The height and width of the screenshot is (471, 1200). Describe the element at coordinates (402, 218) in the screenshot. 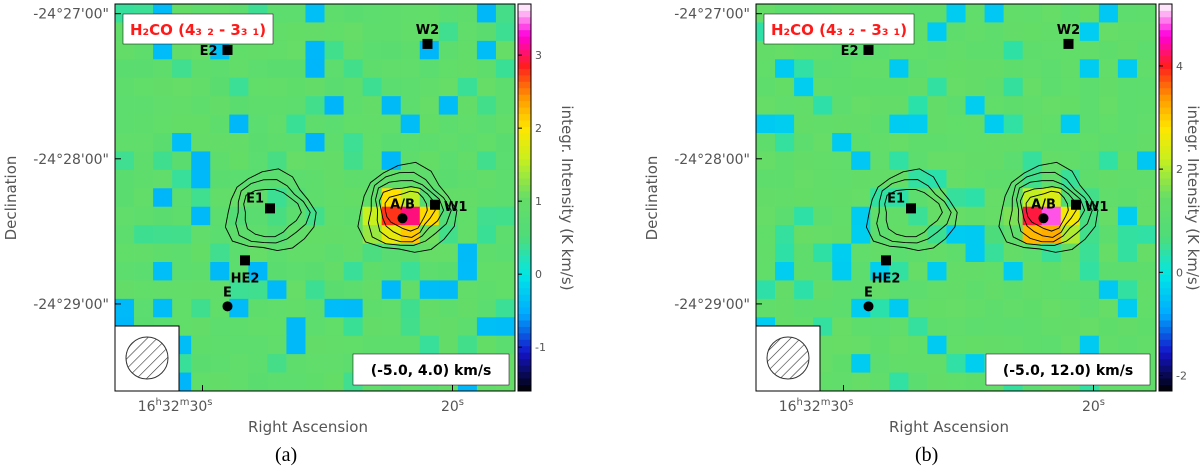

I see `source-marker-ab` at that location.